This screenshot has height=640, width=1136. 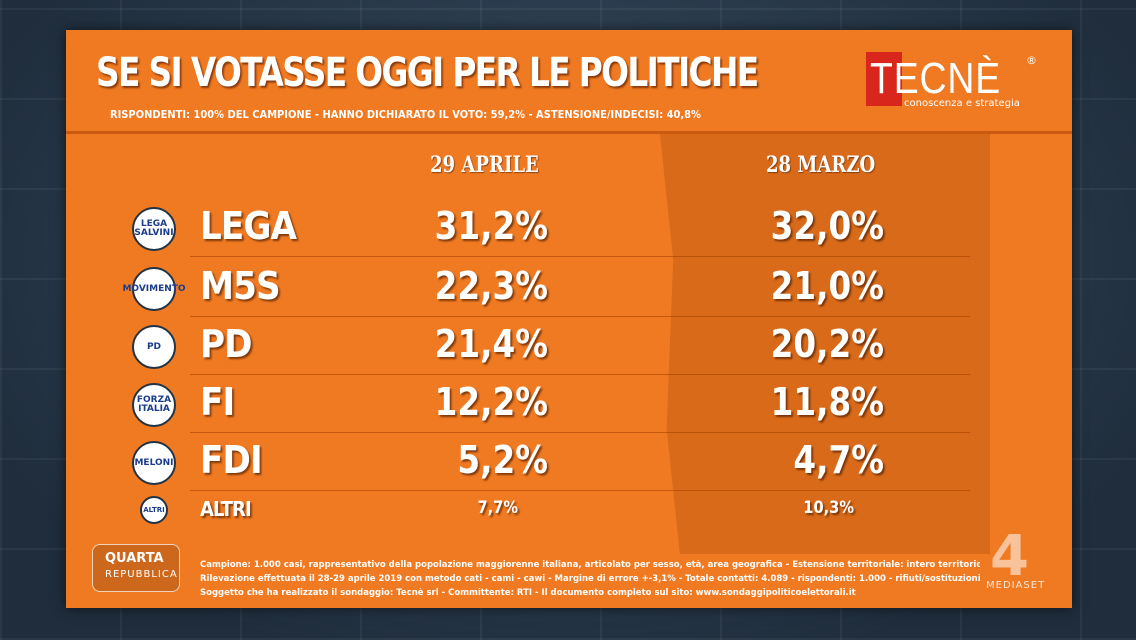 I want to click on party-logo-icon: MOVIMENTO, so click(x=154, y=289).